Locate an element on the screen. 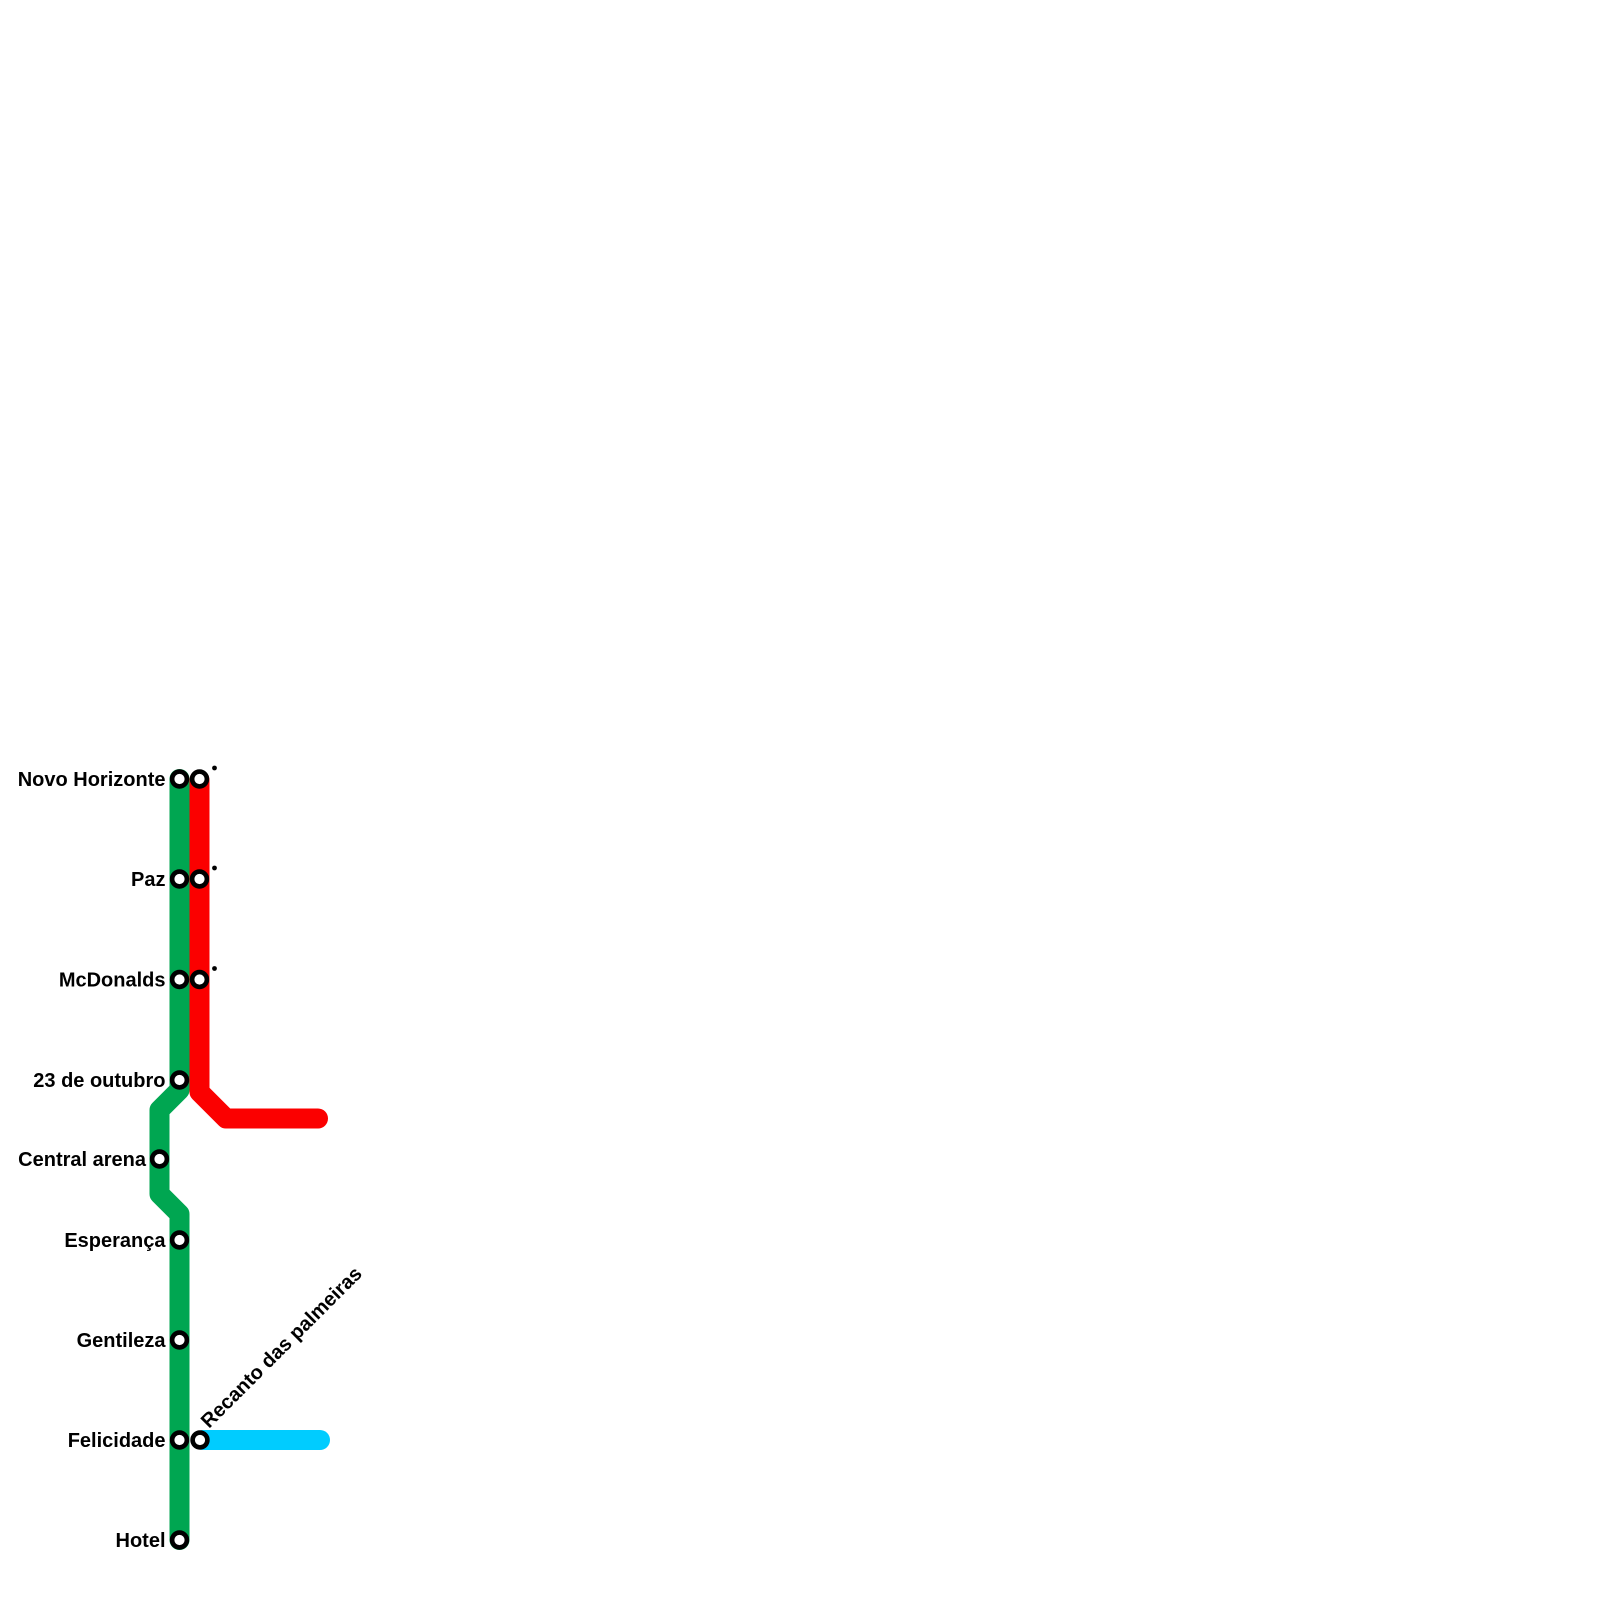 This screenshot has height=1600, width=1600. station-marker-esperanca is located at coordinates (179, 1240).